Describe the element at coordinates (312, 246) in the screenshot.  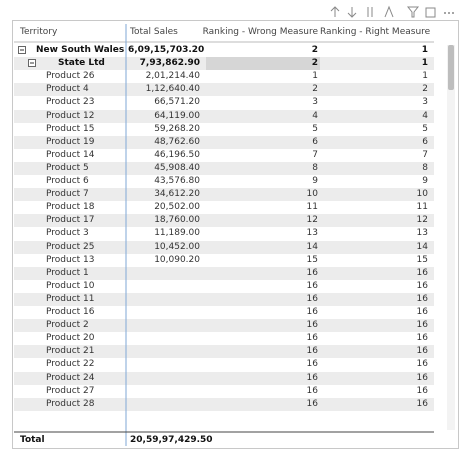
I see `cell-value: 14` at that location.